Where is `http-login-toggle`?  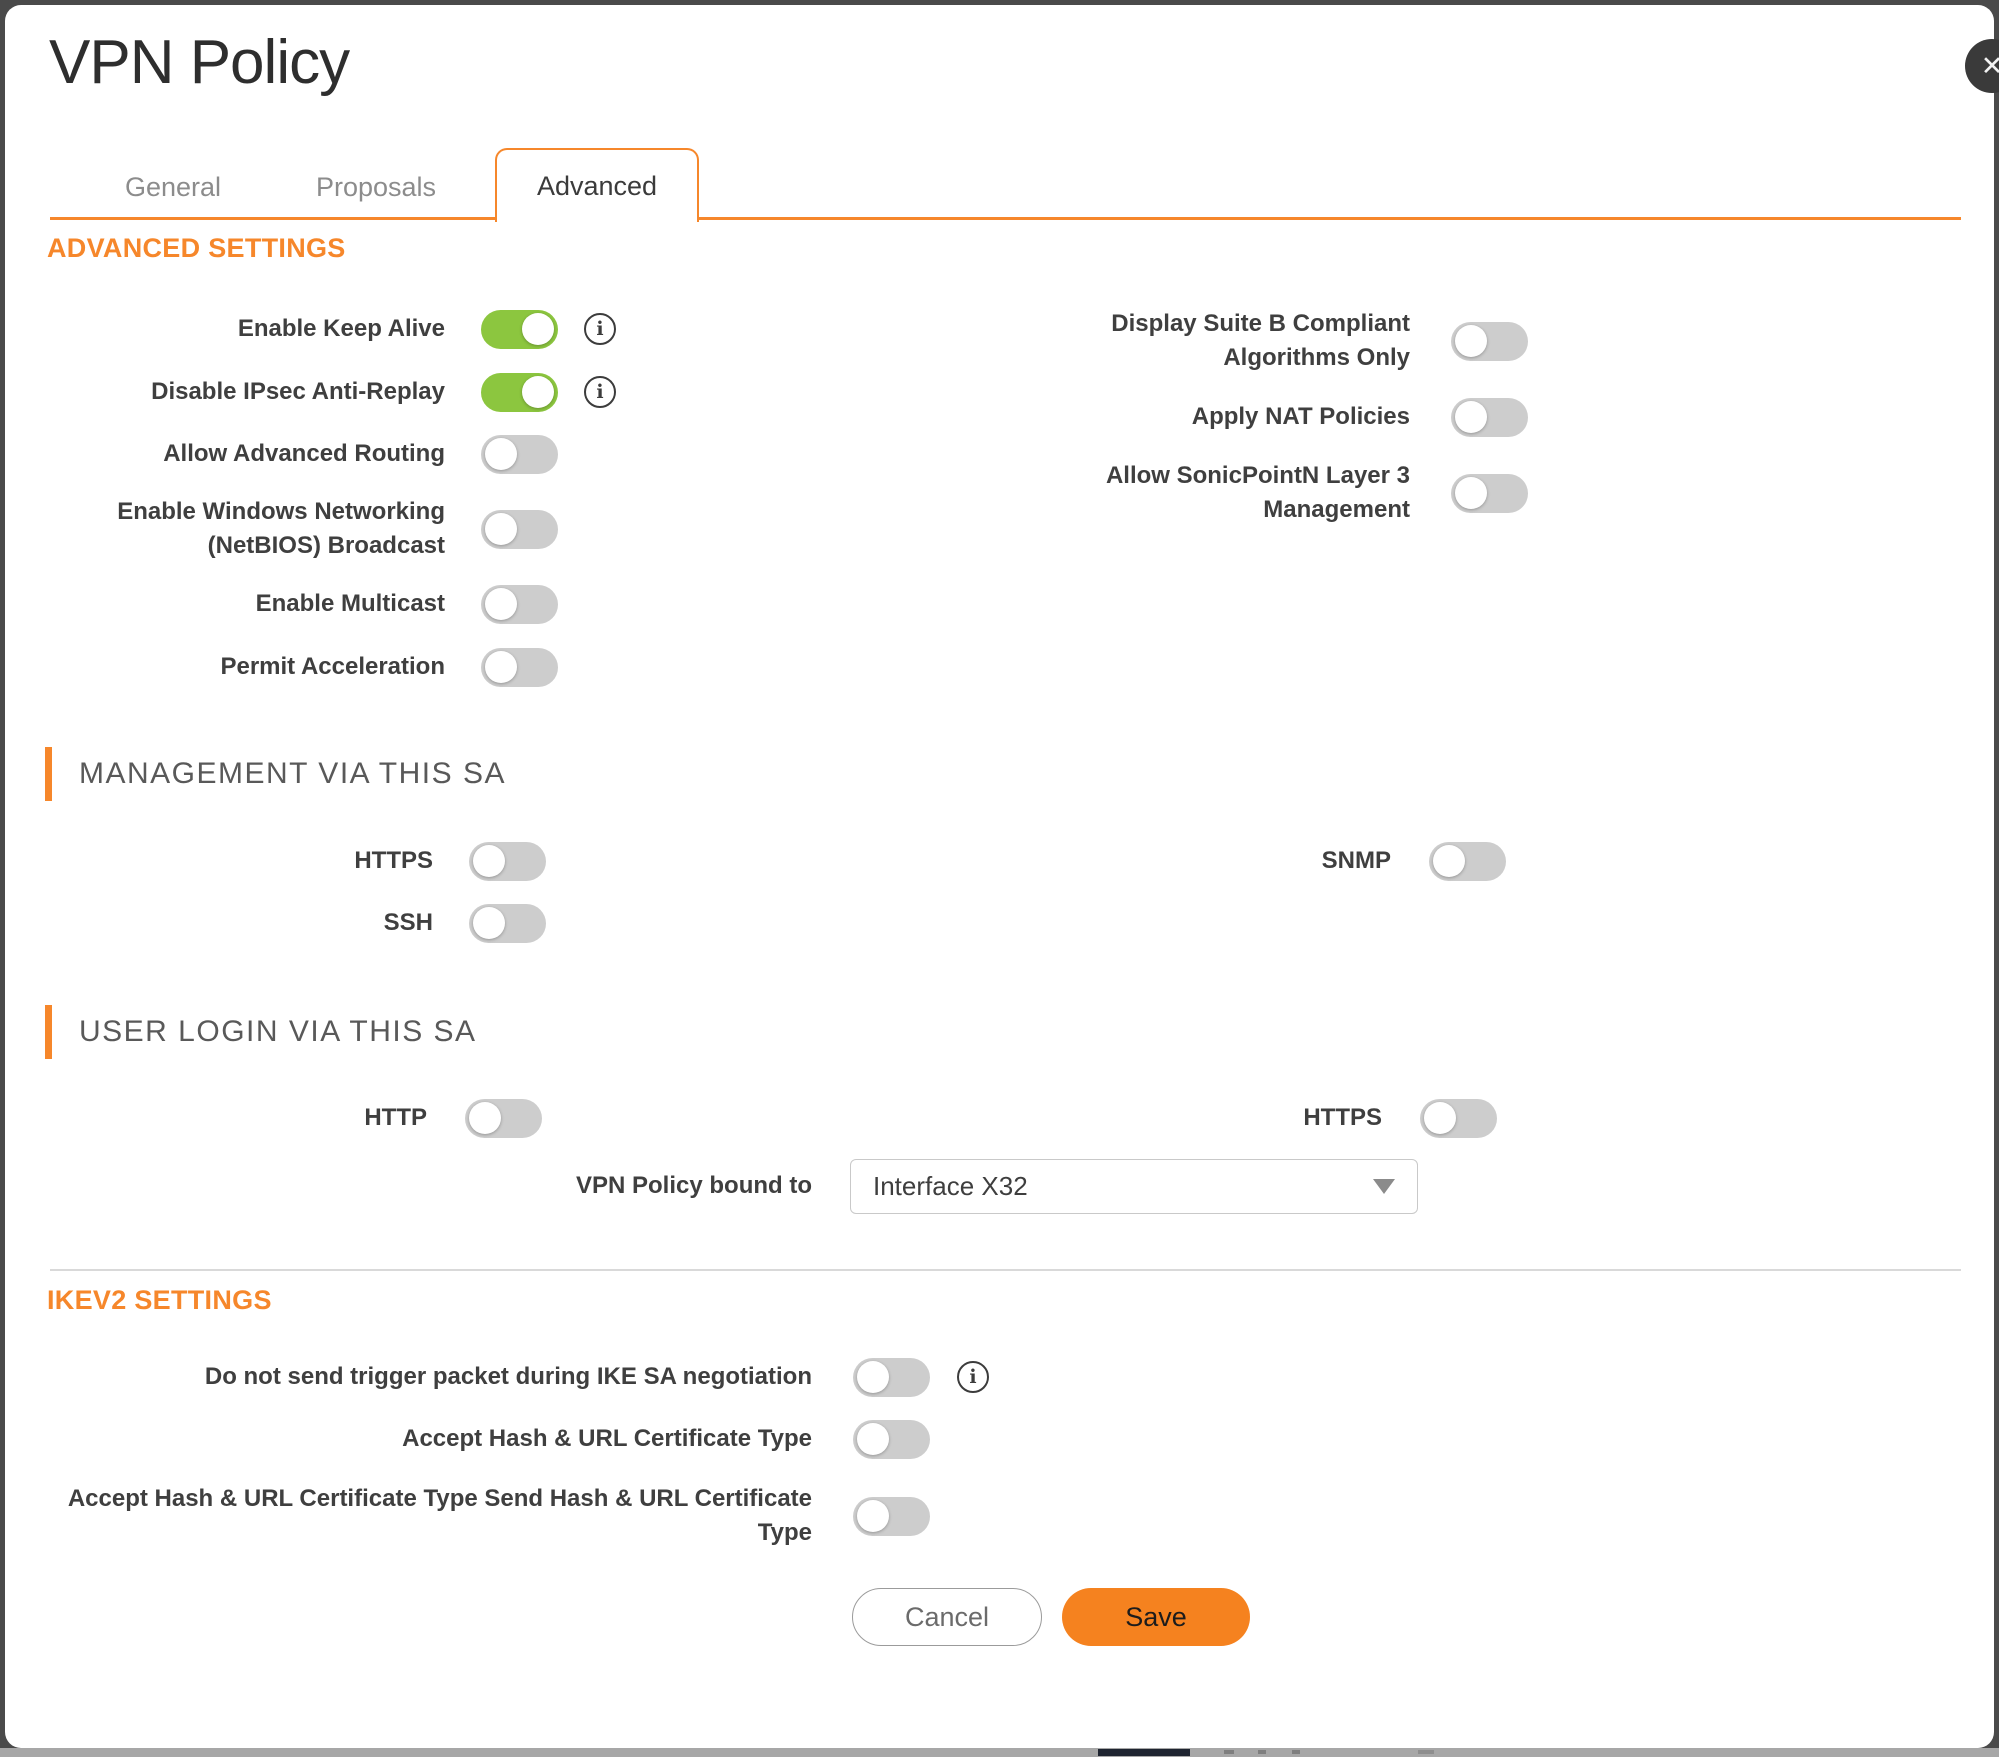 http-login-toggle is located at coordinates (503, 1118).